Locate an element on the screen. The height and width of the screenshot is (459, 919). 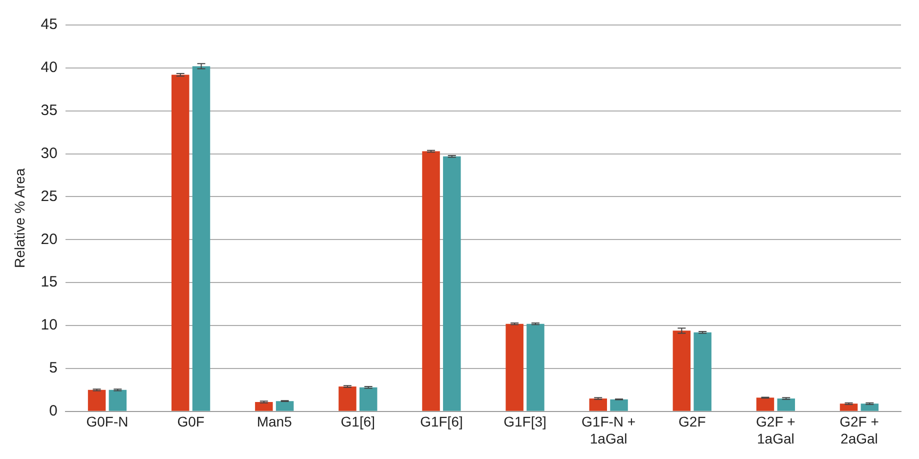
x-tick-label: G0F is located at coordinates (190, 422).